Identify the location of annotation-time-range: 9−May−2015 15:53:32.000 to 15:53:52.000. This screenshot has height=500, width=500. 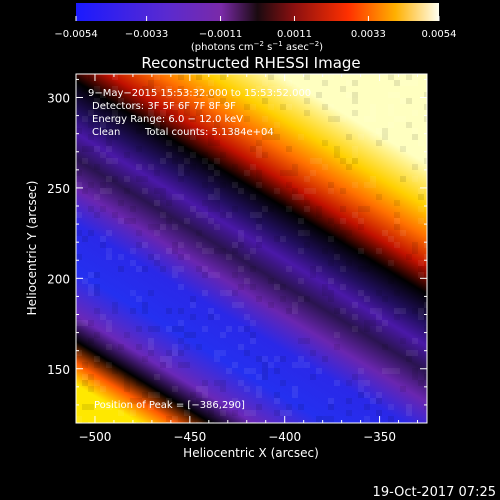
(199, 93).